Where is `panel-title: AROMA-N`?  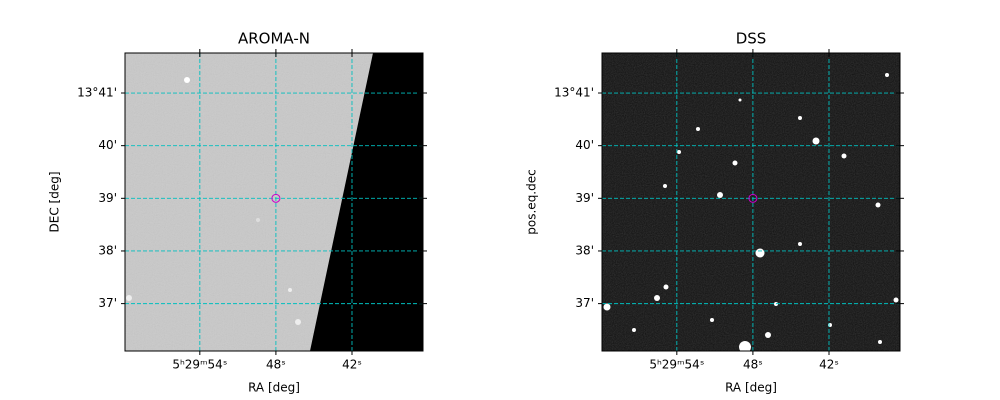
panel-title: AROMA-N is located at coordinates (274, 39).